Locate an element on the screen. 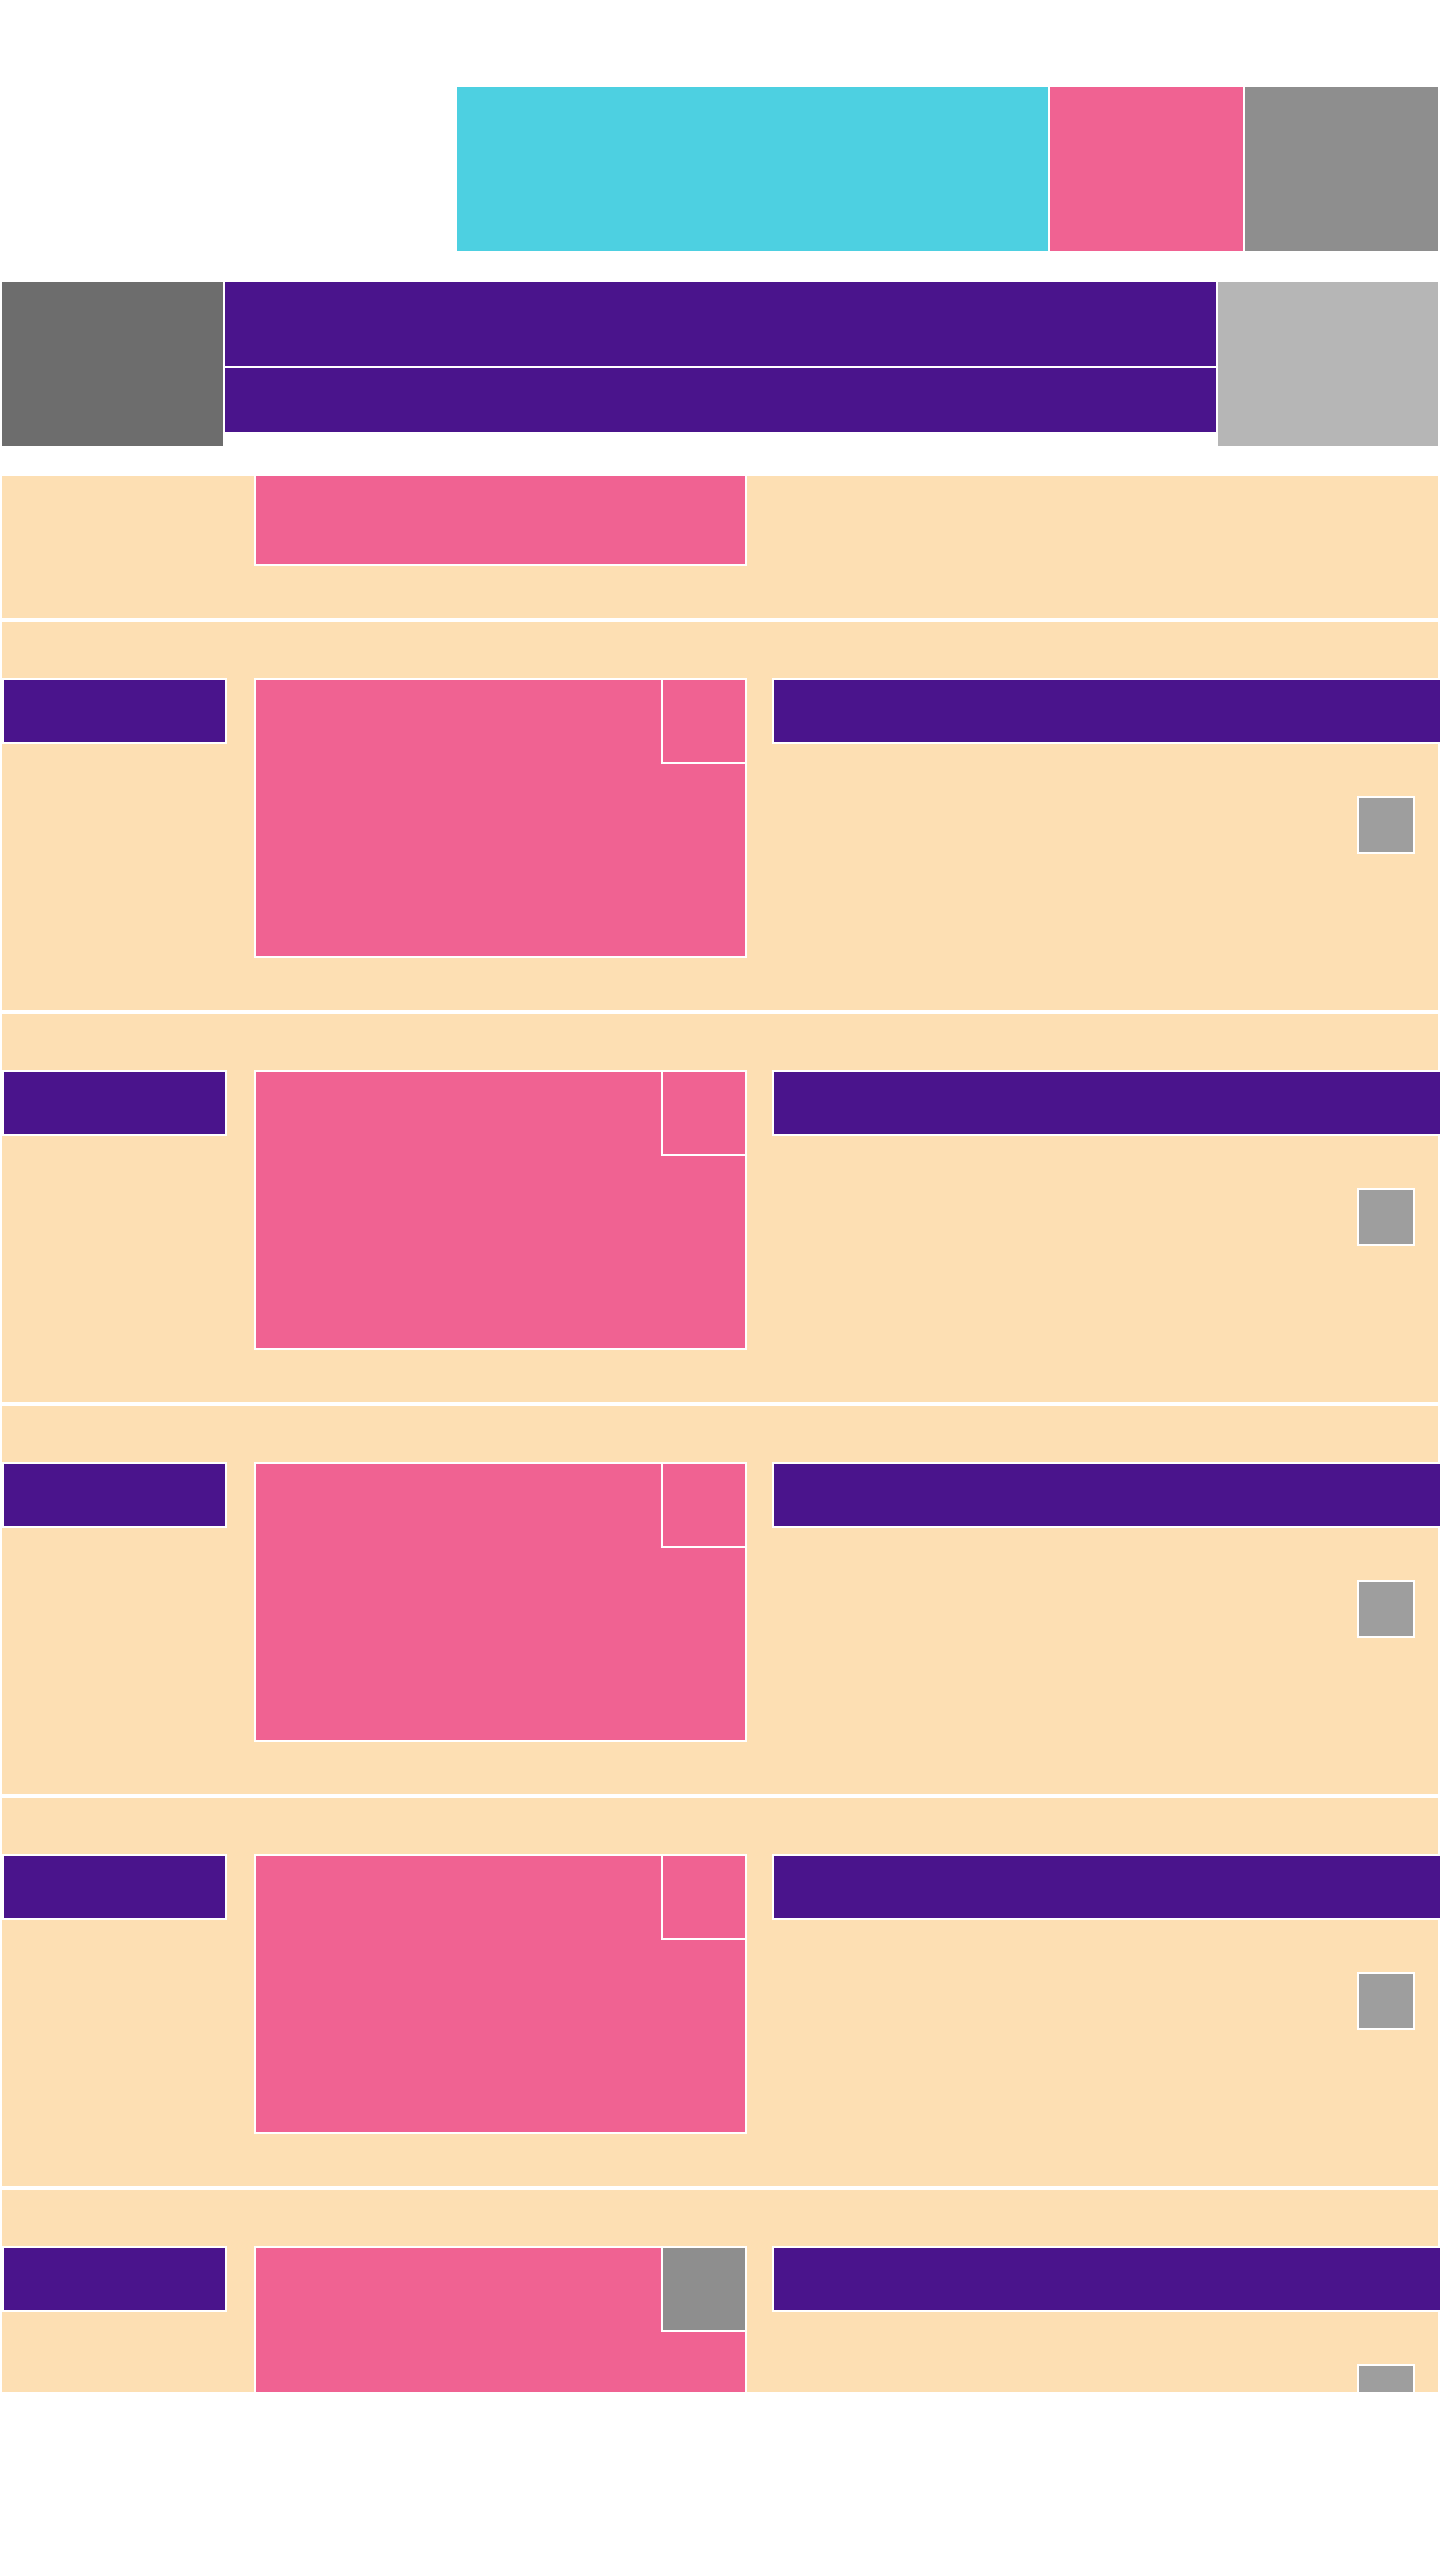 Image resolution: width=1440 pixels, height=2560 pixels. pink-tile is located at coordinates (1146, 169).